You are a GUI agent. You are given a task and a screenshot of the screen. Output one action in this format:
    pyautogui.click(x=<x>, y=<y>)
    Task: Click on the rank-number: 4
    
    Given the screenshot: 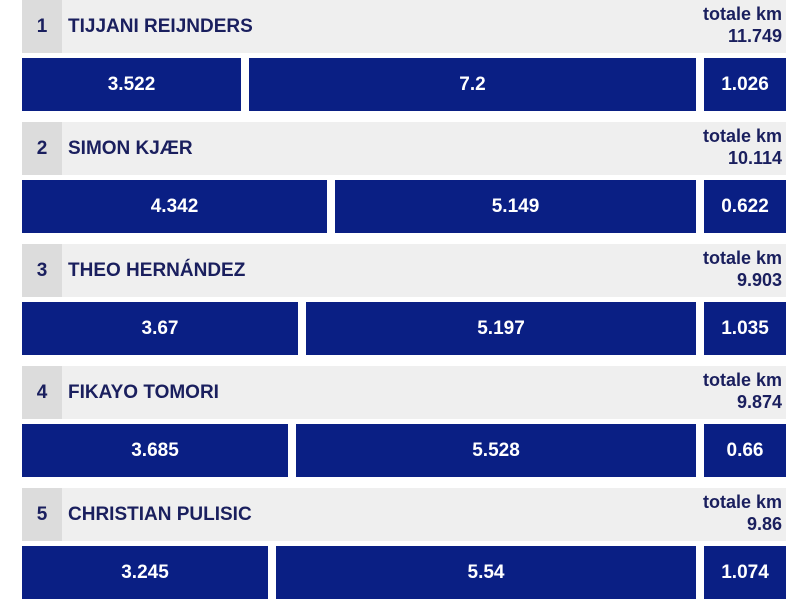 What is the action you would take?
    pyautogui.click(x=42, y=392)
    